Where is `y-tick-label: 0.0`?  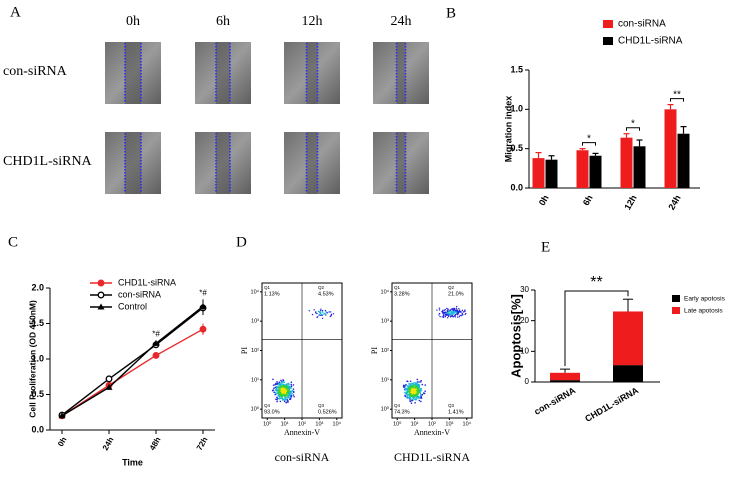 y-tick-label: 0.0 is located at coordinates (37, 429).